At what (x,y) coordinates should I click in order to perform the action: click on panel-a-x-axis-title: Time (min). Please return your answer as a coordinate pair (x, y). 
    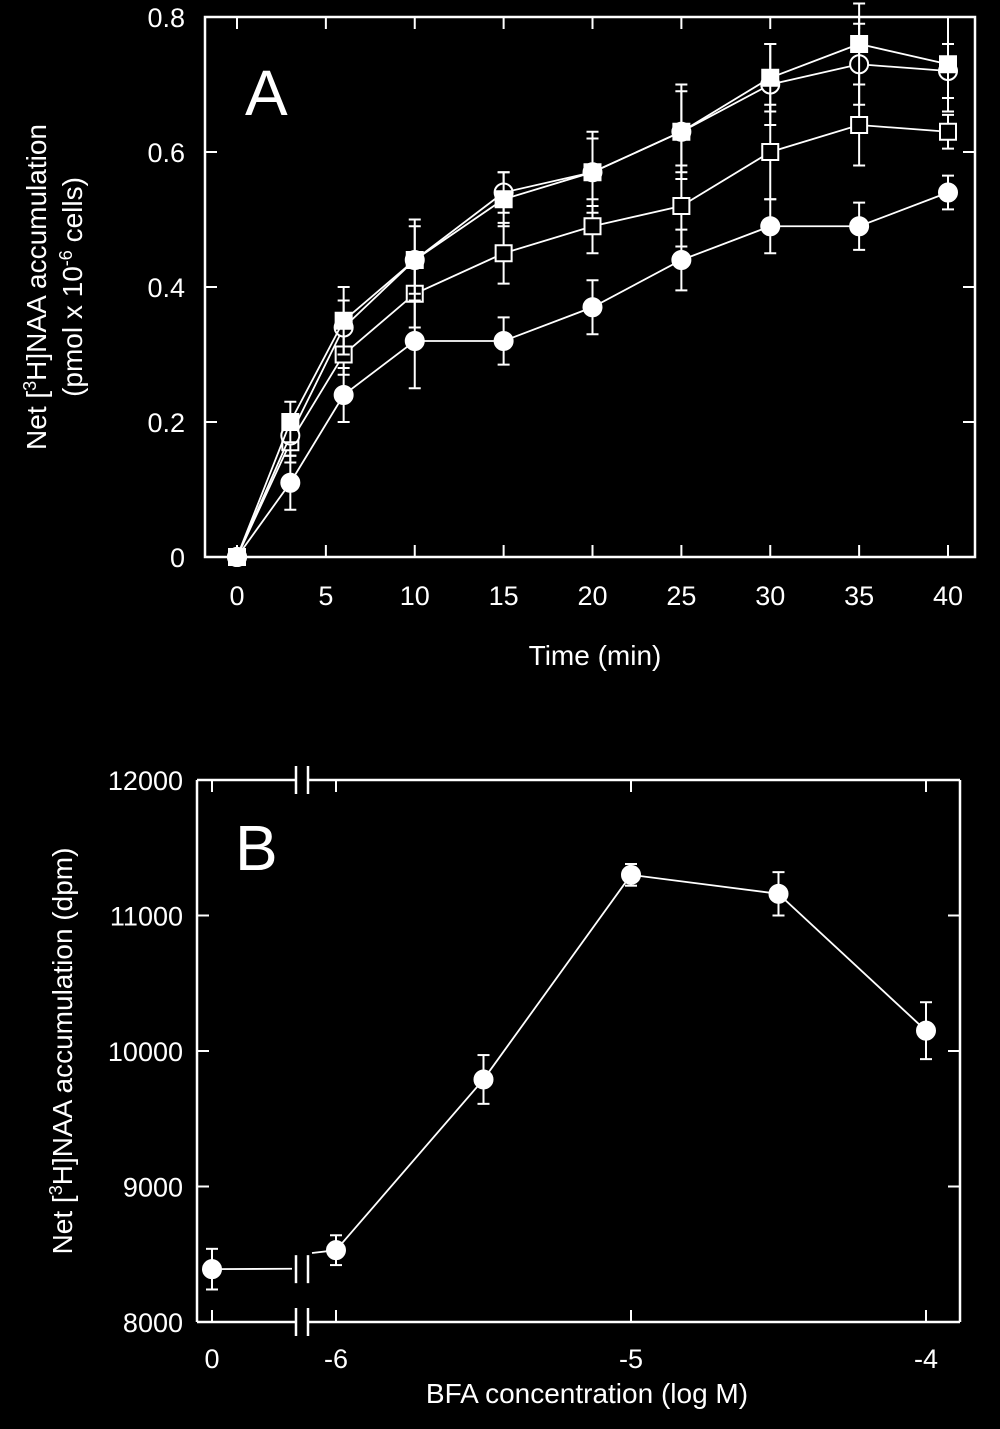
    Looking at the image, I should click on (595, 655).